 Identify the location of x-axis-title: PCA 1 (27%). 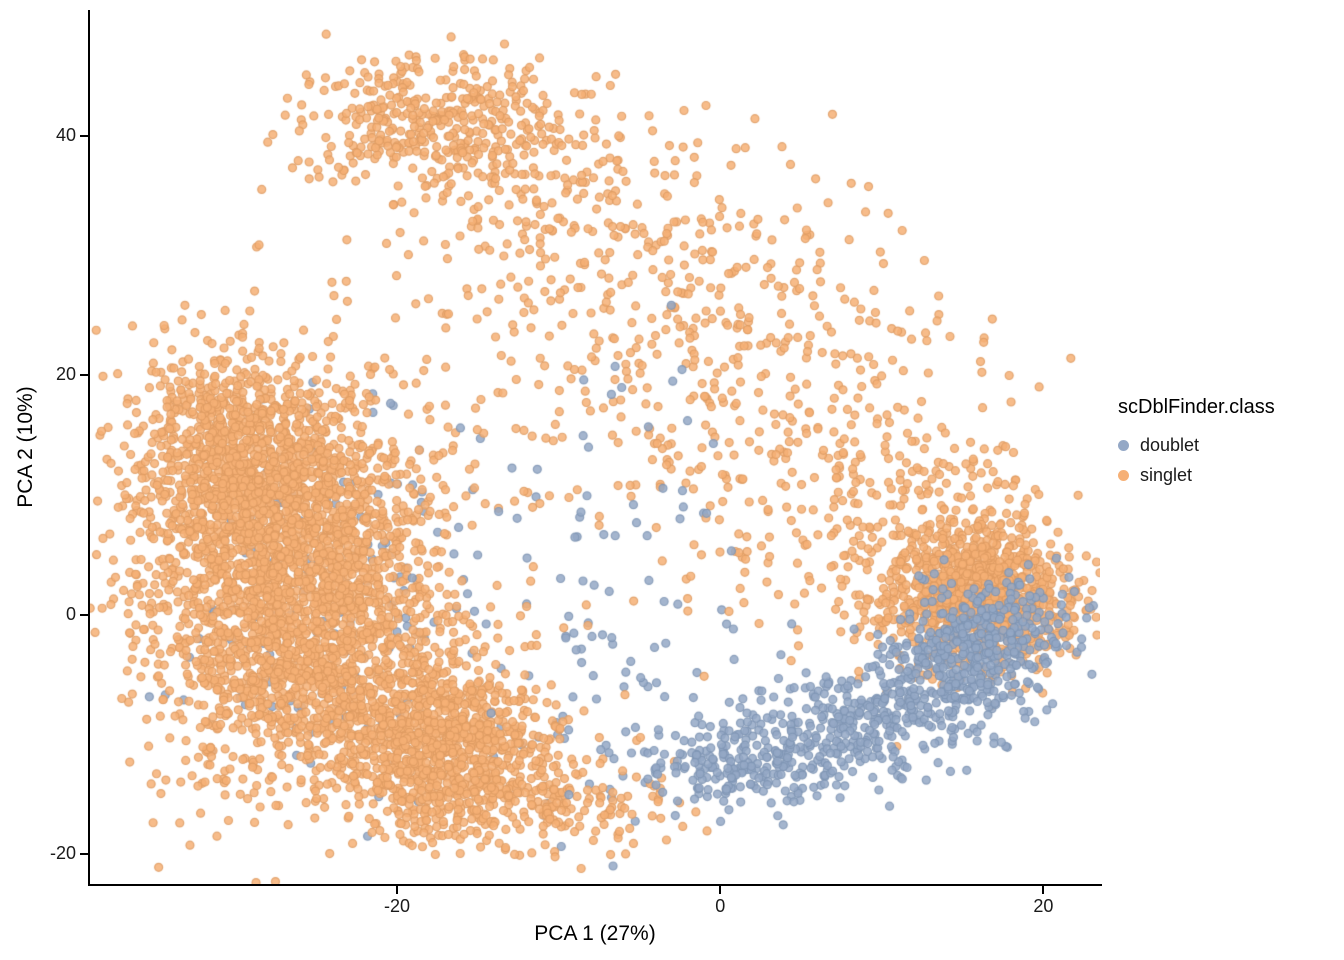
(595, 933).